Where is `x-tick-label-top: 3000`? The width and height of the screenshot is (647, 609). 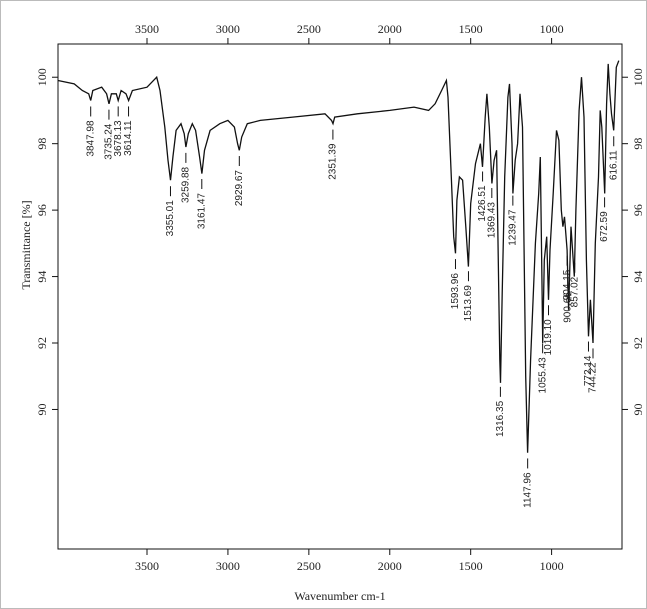 x-tick-label-top: 3000 is located at coordinates (228, 29).